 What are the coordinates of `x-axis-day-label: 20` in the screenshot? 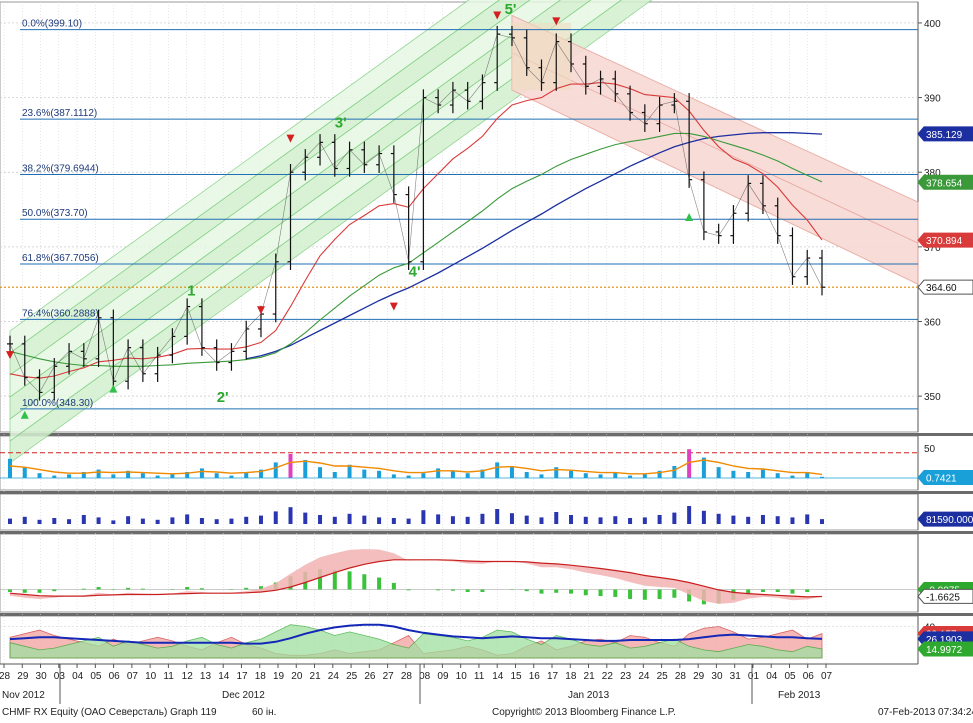 It's located at (297, 676).